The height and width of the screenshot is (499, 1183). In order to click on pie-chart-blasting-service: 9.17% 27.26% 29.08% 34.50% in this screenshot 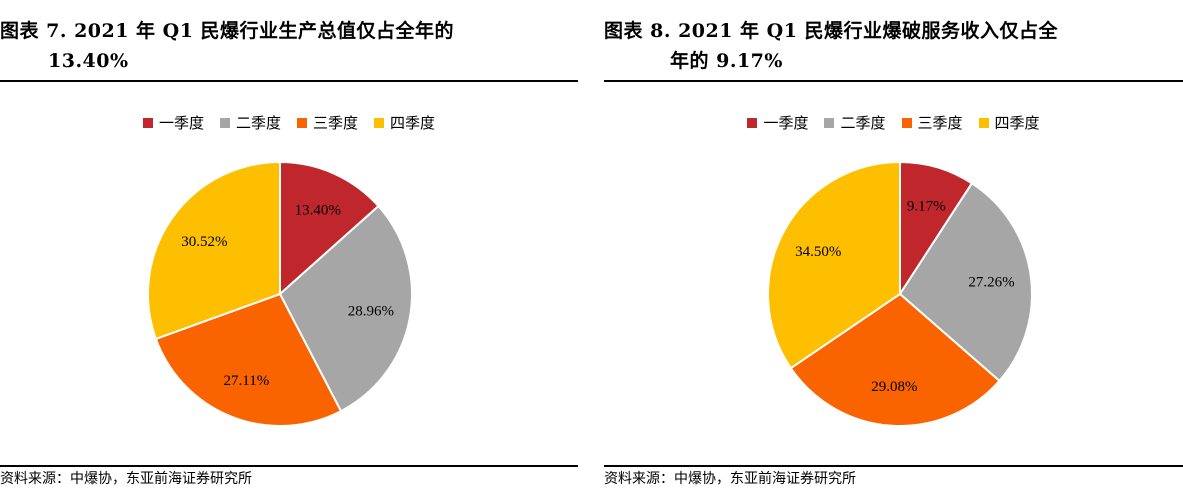, I will do `click(900, 293)`.